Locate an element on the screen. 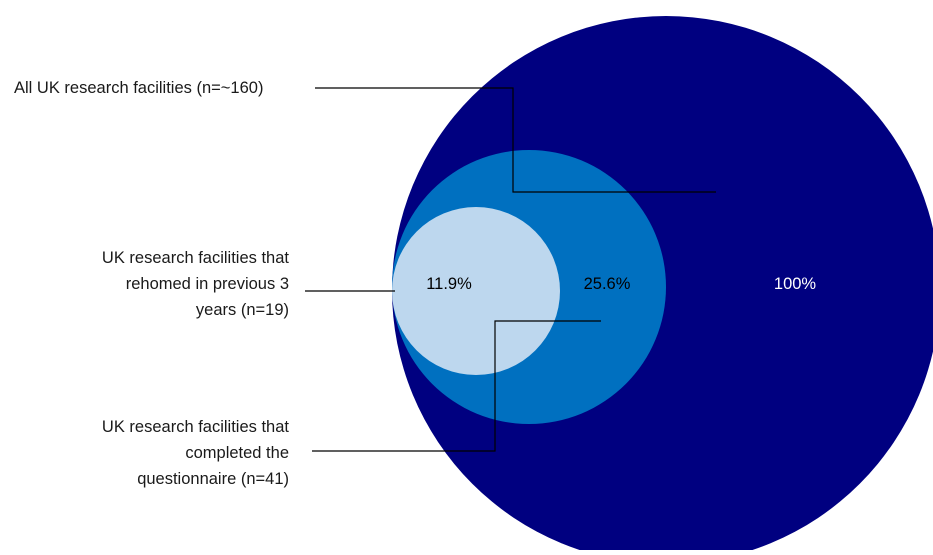 The width and height of the screenshot is (933, 555). inner-set-label-line: rehomed in previous 3 is located at coordinates (207, 284).